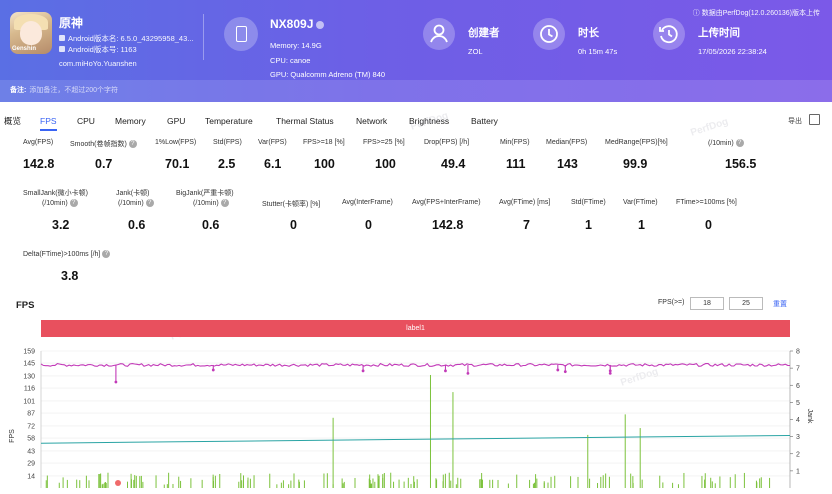 The width and height of the screenshot is (832, 494). What do you see at coordinates (598, 51) in the screenshot?
I see `duration-value: 0h 15m 47s` at bounding box center [598, 51].